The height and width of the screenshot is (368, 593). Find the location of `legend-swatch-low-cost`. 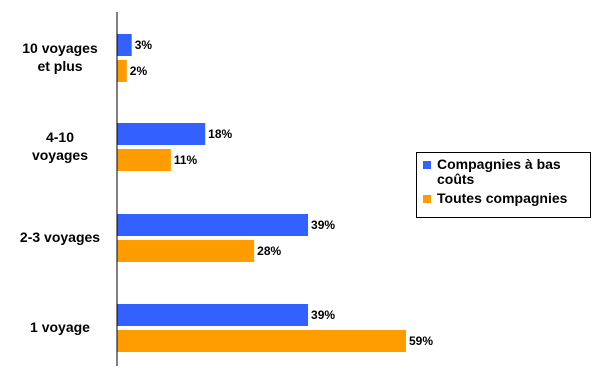

legend-swatch-low-cost is located at coordinates (427, 165).